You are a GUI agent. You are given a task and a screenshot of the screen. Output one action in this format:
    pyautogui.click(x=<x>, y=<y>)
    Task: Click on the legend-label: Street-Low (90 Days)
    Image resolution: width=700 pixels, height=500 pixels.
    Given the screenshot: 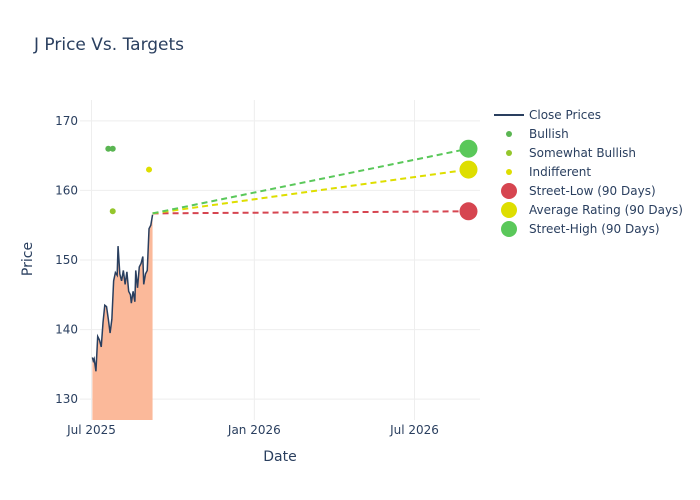 What is the action you would take?
    pyautogui.click(x=592, y=191)
    